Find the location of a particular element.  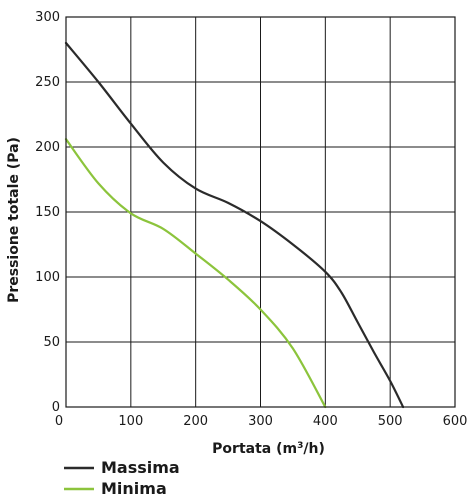

y-tick-label: 250 is located at coordinates (47, 82).